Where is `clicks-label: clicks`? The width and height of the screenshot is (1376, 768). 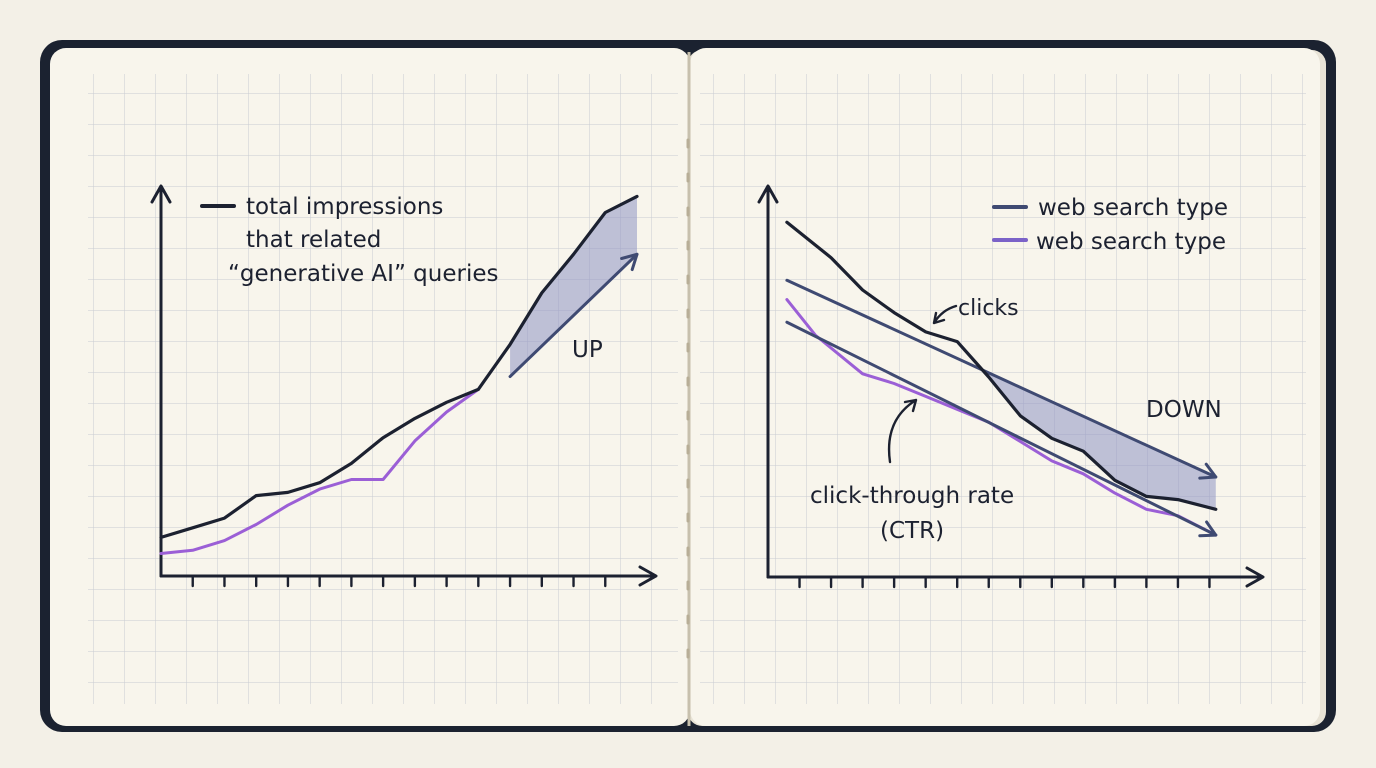
clicks-label: clicks is located at coordinates (988, 308).